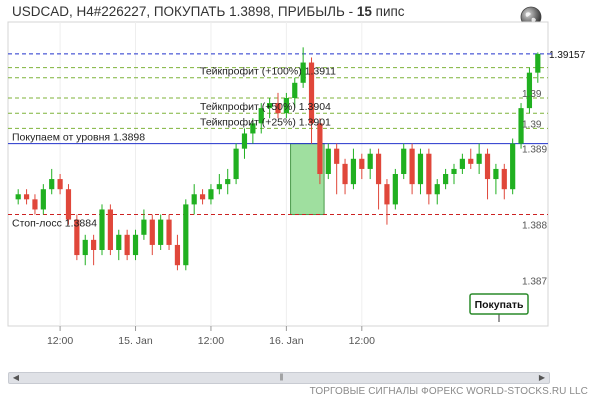 The width and height of the screenshot is (600, 400). I want to click on buy-button-frame, so click(499, 304).